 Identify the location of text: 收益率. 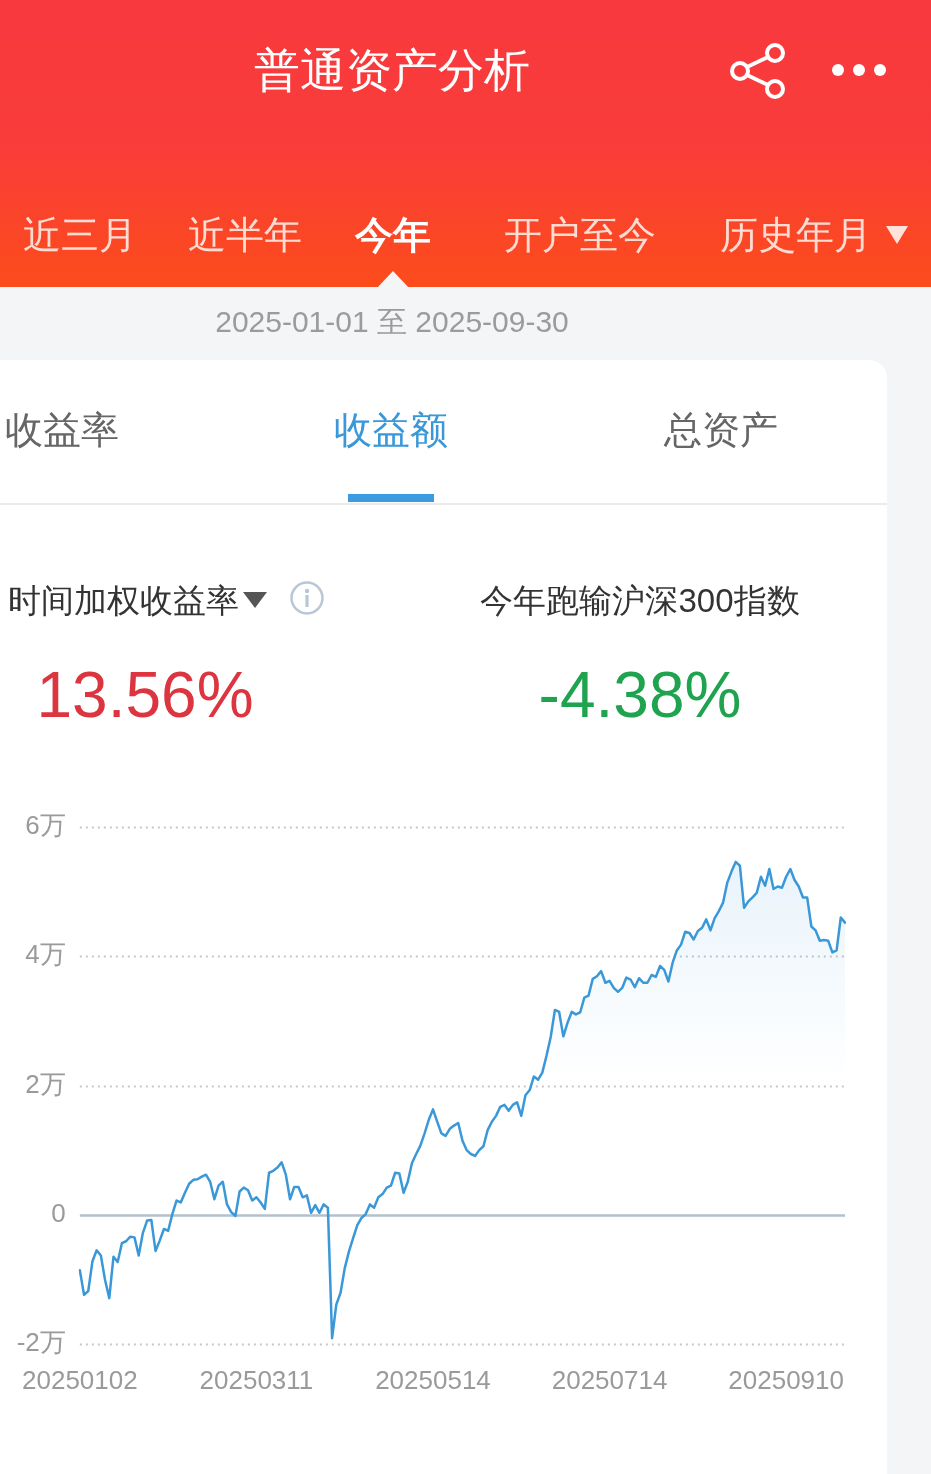
(62, 430).